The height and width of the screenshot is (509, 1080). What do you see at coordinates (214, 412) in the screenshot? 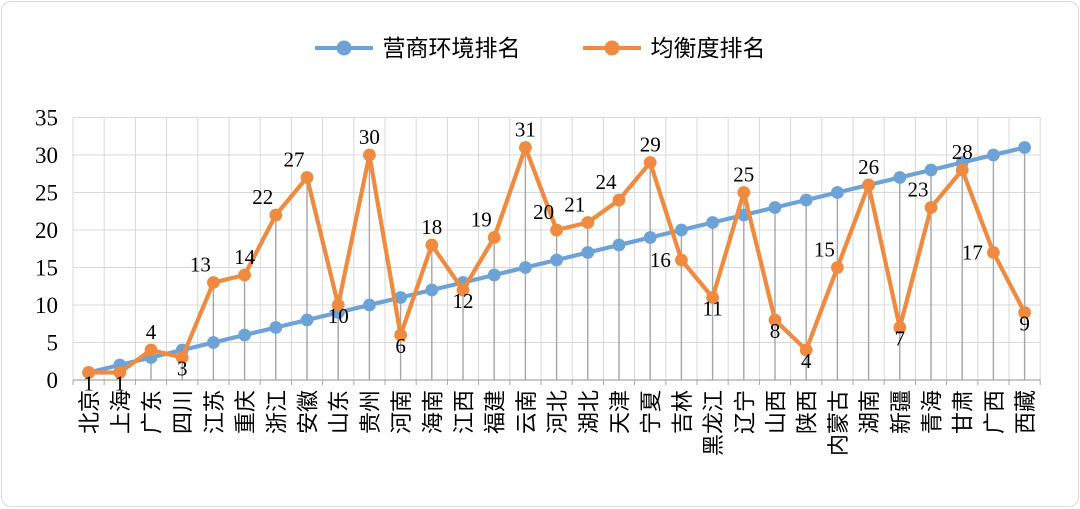
I see `x-tick-label: 江苏` at bounding box center [214, 412].